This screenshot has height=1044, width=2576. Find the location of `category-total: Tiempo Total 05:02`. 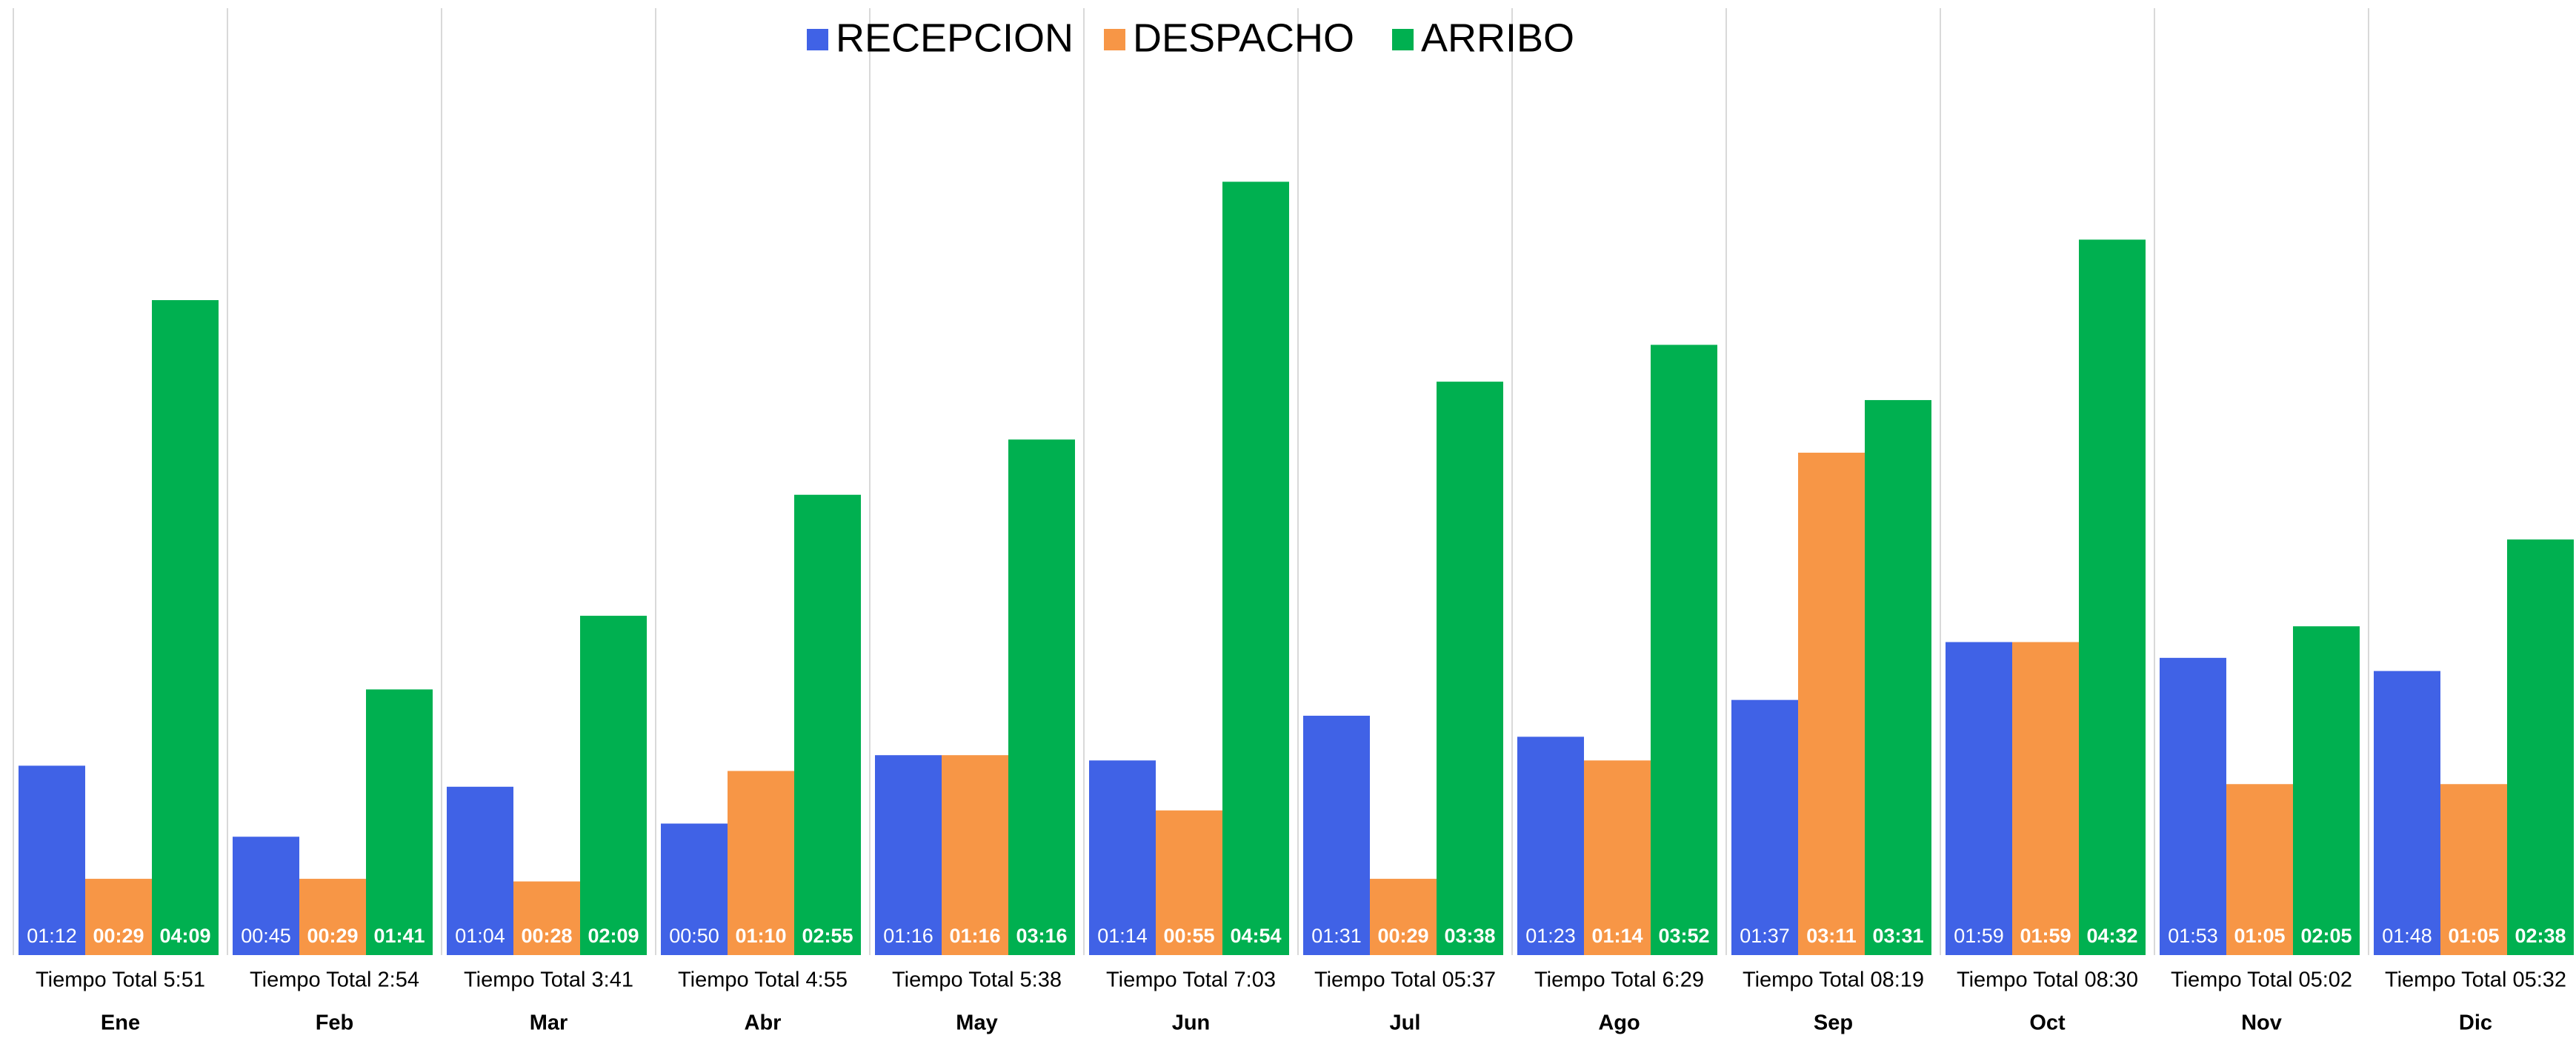

category-total: Tiempo Total 05:02 is located at coordinates (2261, 980).